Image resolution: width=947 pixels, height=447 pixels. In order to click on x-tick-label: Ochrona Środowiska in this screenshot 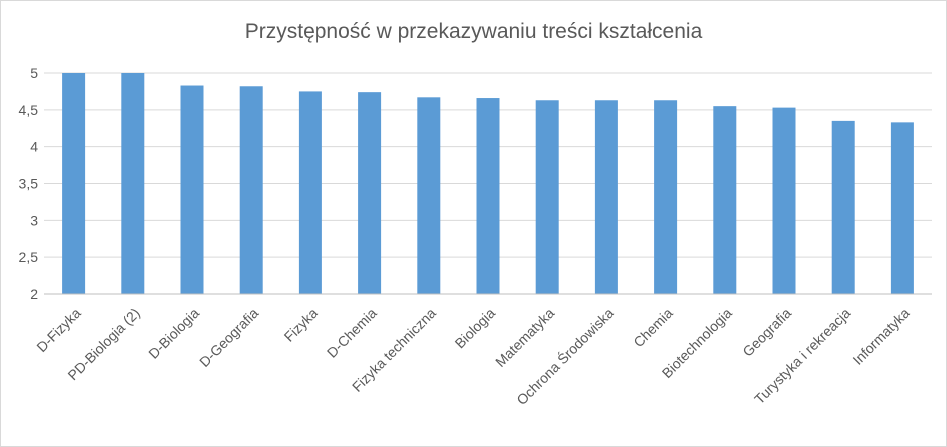, I will do `click(565, 356)`.